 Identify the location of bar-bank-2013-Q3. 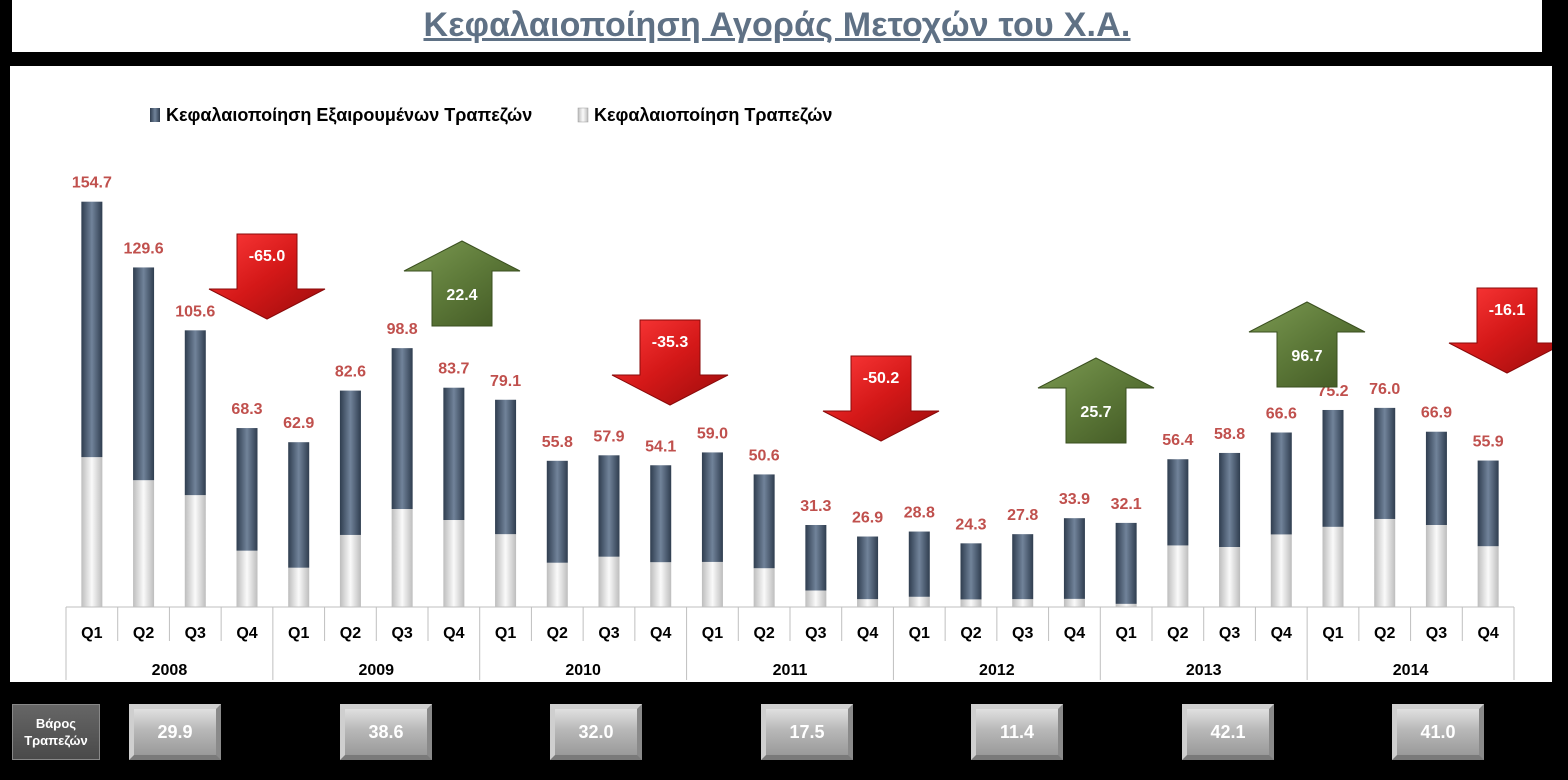
(1230, 577).